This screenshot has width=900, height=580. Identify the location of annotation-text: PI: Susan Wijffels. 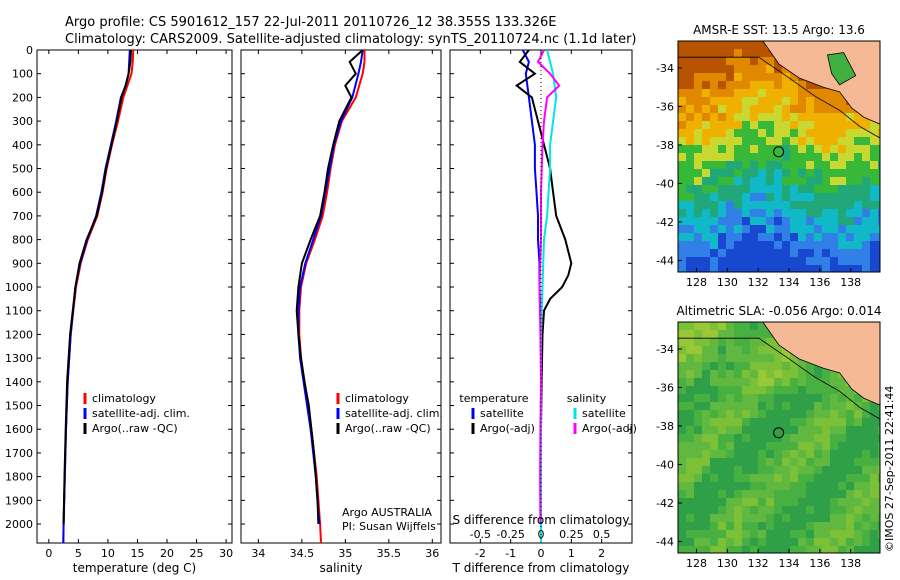
(389, 526).